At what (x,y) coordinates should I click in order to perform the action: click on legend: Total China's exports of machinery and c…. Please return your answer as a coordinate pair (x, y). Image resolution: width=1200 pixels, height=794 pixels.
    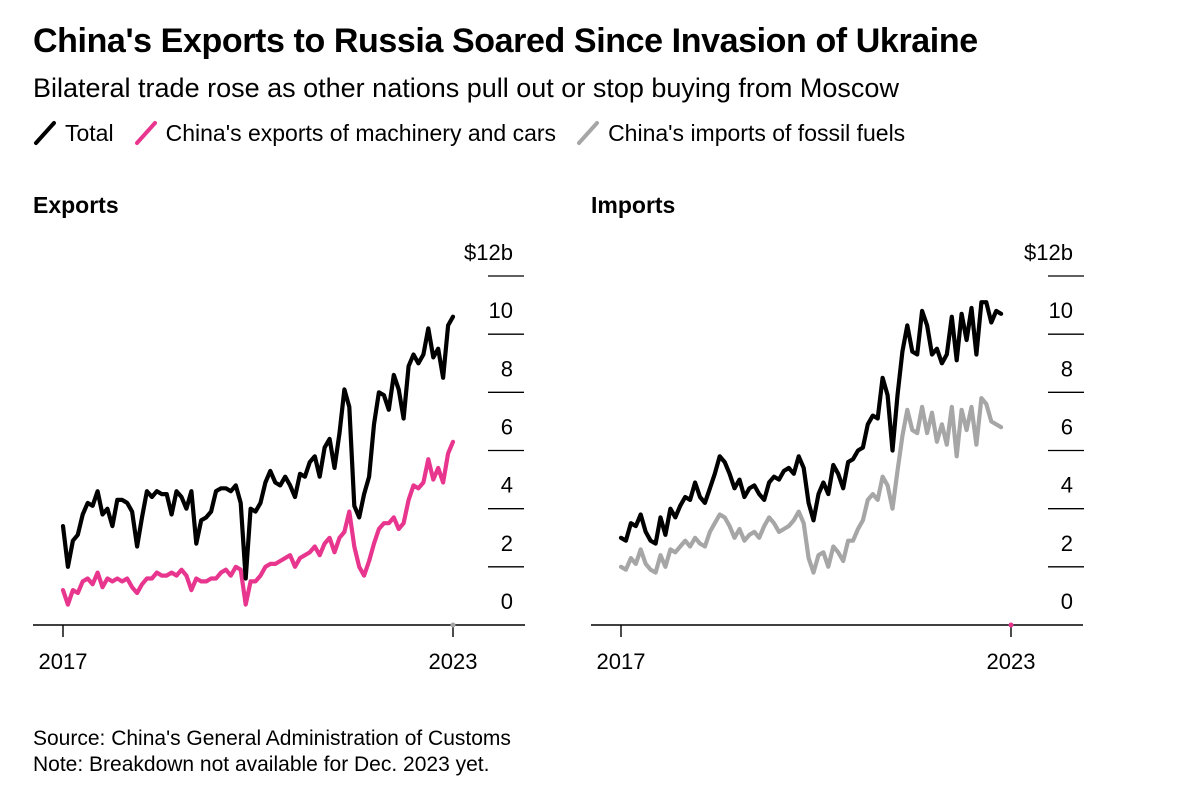
    Looking at the image, I should click on (479, 133).